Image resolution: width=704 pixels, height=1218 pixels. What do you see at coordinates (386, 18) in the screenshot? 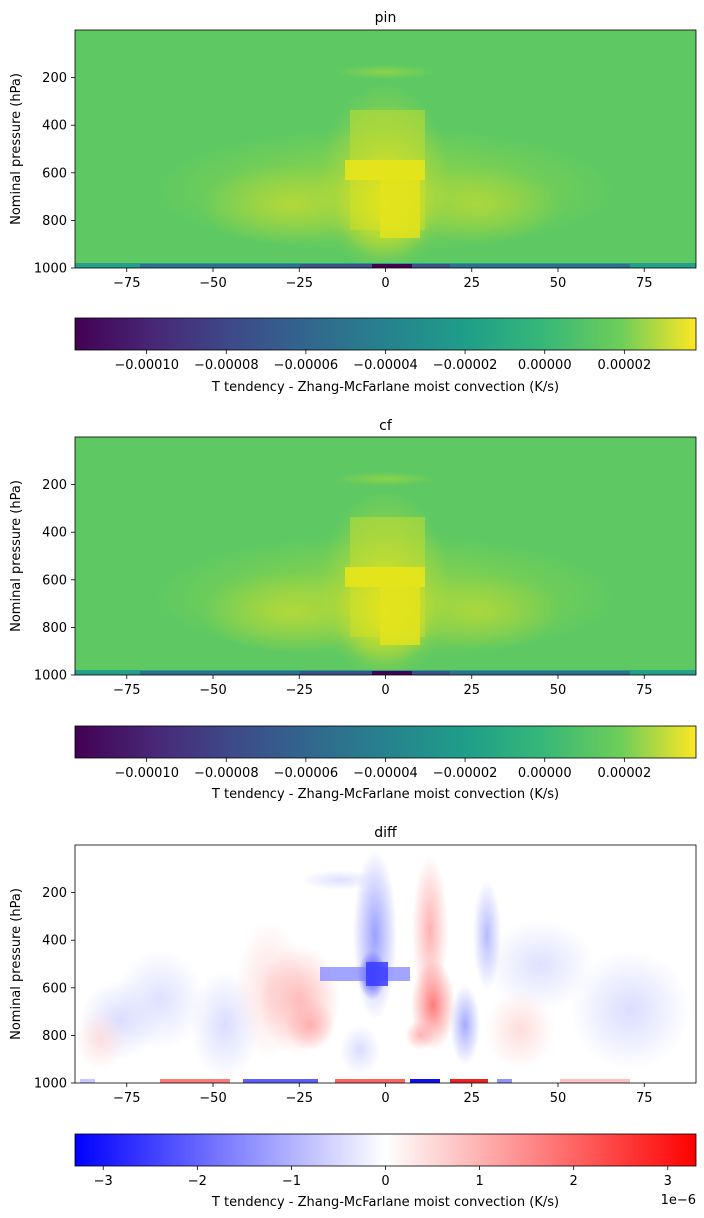
I see `panel-title: pin` at bounding box center [386, 18].